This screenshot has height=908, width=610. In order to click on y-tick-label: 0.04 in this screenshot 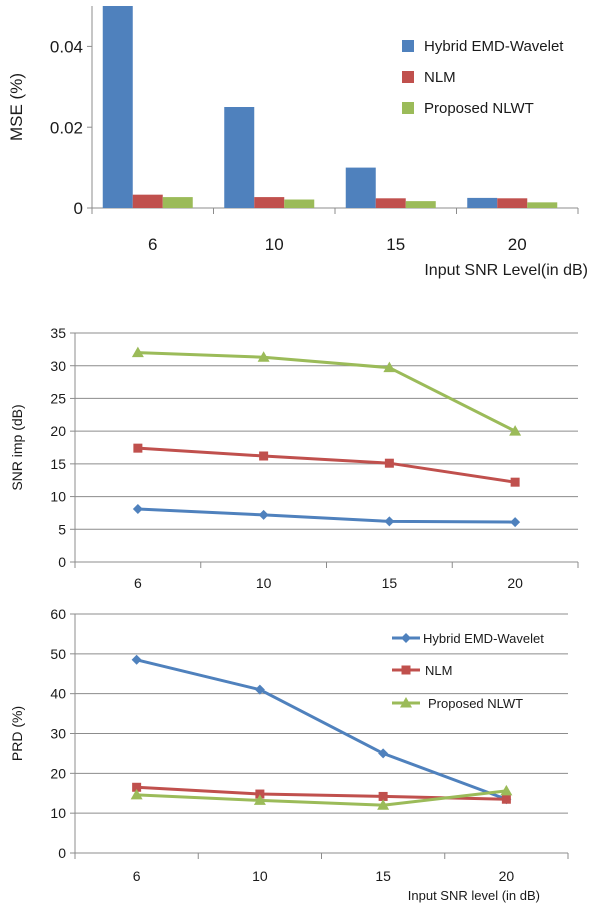, I will do `click(66, 47)`.